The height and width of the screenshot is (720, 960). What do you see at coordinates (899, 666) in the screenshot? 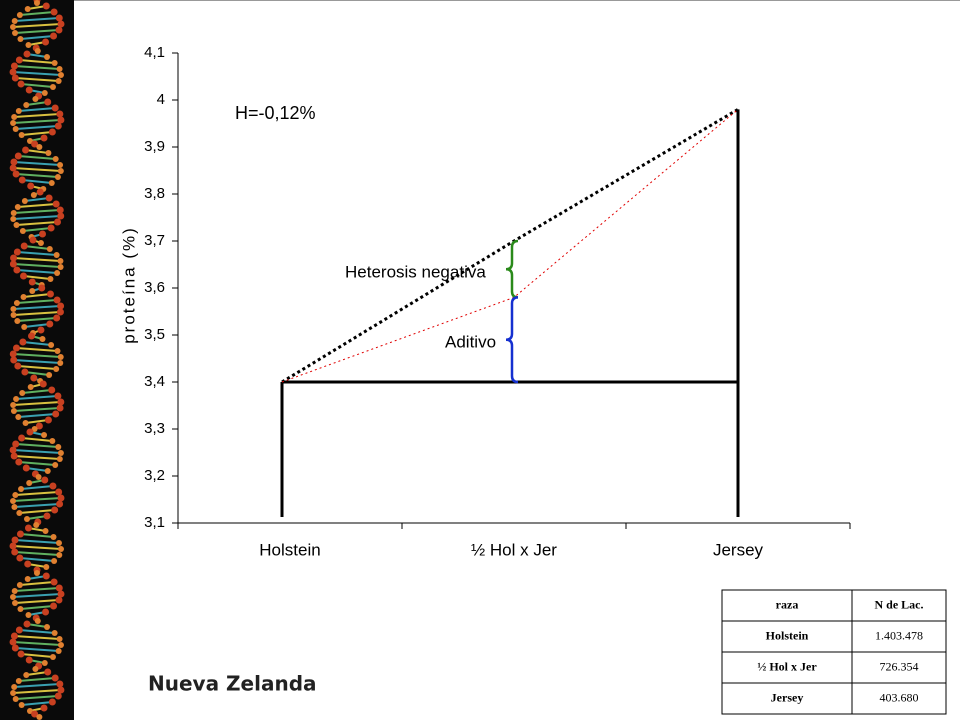
I see `table-cell: 726.354` at bounding box center [899, 666].